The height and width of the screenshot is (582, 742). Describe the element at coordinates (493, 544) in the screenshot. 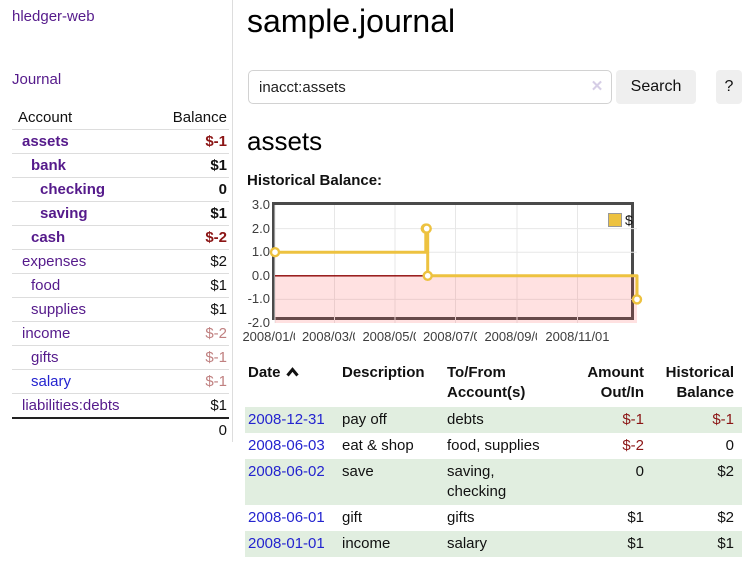

I see `register-row: 2008-01-01 income salary $1 $1` at that location.